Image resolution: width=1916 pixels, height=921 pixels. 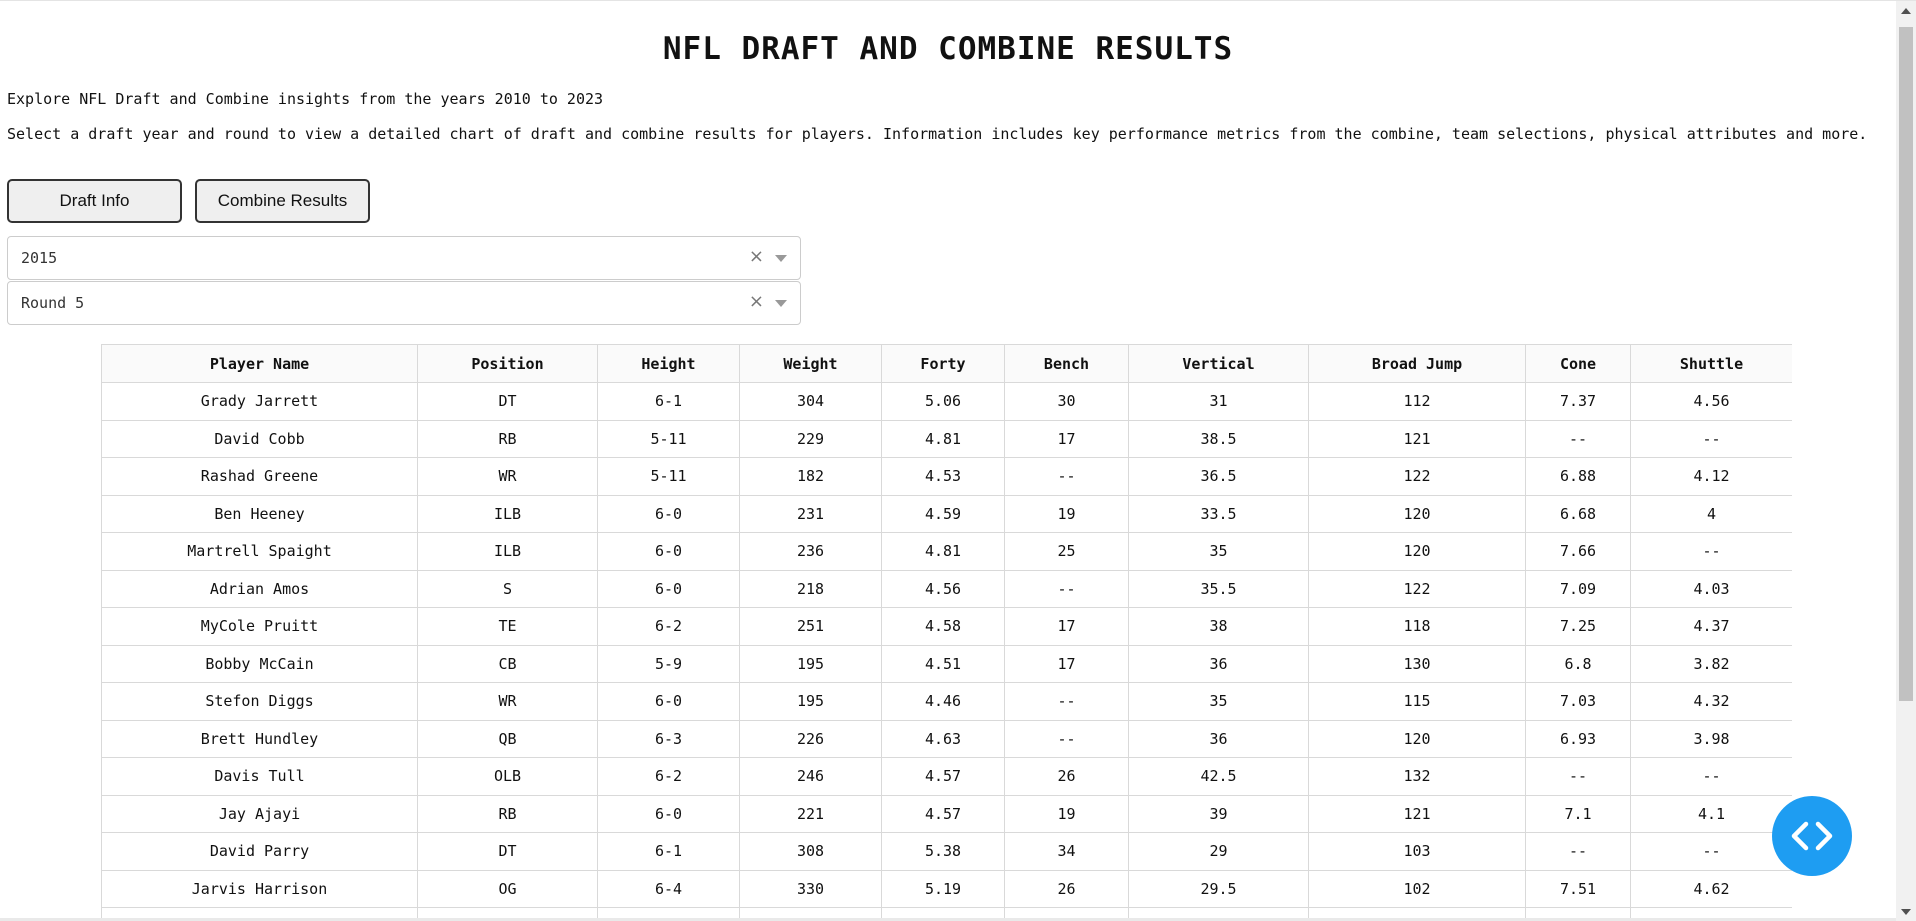 I want to click on column-header: Forty, so click(x=943, y=363).